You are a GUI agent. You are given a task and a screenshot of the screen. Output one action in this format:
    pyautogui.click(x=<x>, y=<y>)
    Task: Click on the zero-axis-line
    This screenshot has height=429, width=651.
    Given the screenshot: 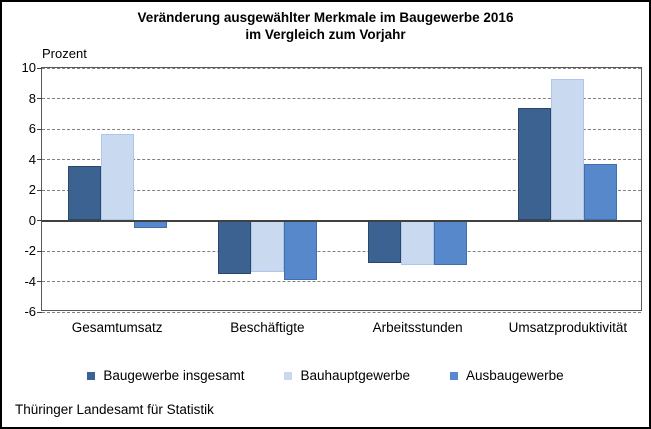 What is the action you would take?
    pyautogui.click(x=341, y=220)
    